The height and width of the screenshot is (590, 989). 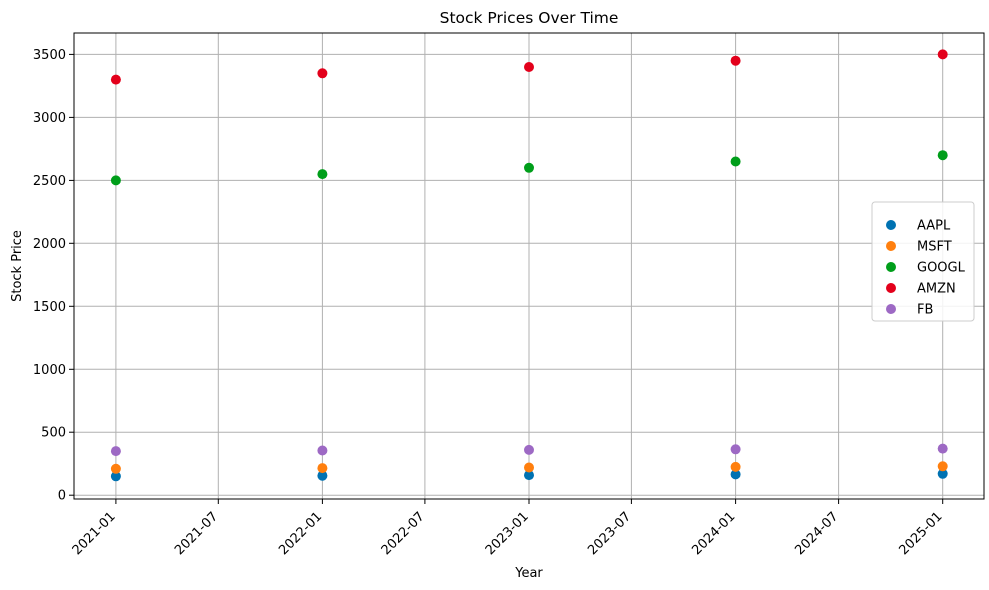 What do you see at coordinates (936, 289) in the screenshot?
I see `legend-label: AMZN` at bounding box center [936, 289].